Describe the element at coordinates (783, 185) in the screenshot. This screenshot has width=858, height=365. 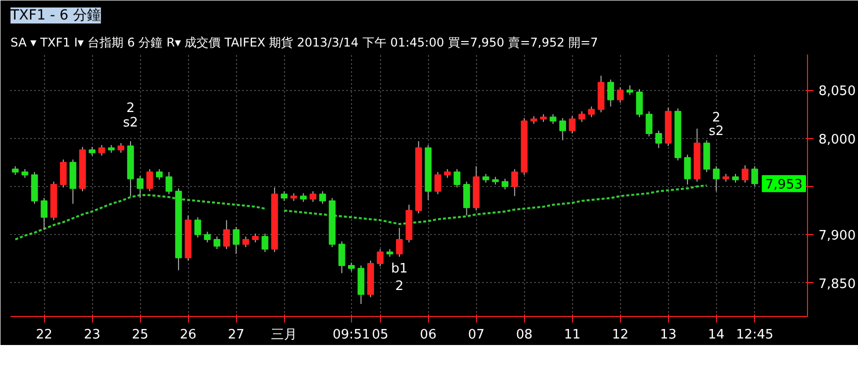
I see `text: 7,953` at that location.